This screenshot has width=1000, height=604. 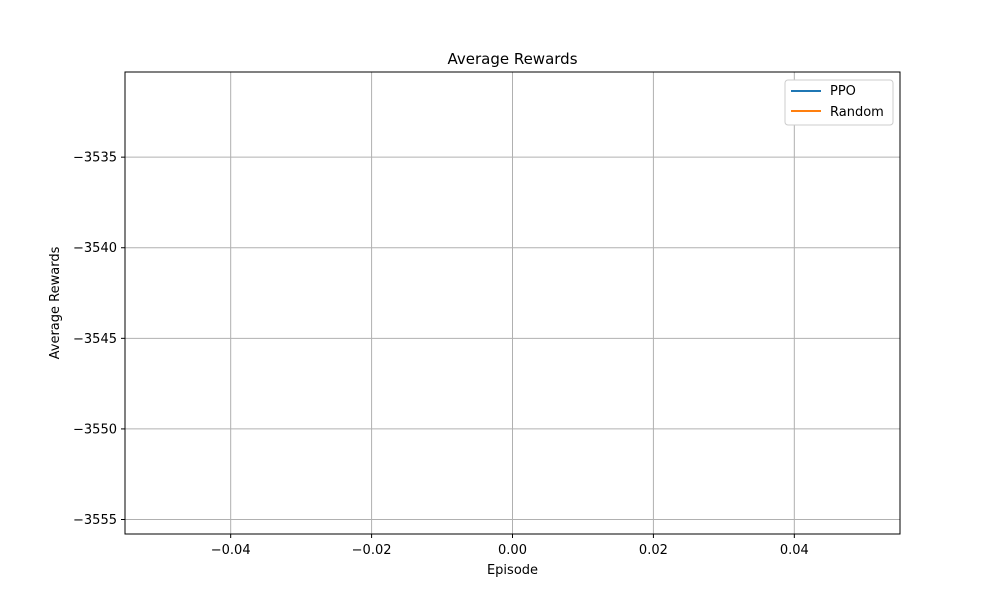 I want to click on x-tick-label: −0.02, so click(x=372, y=550).